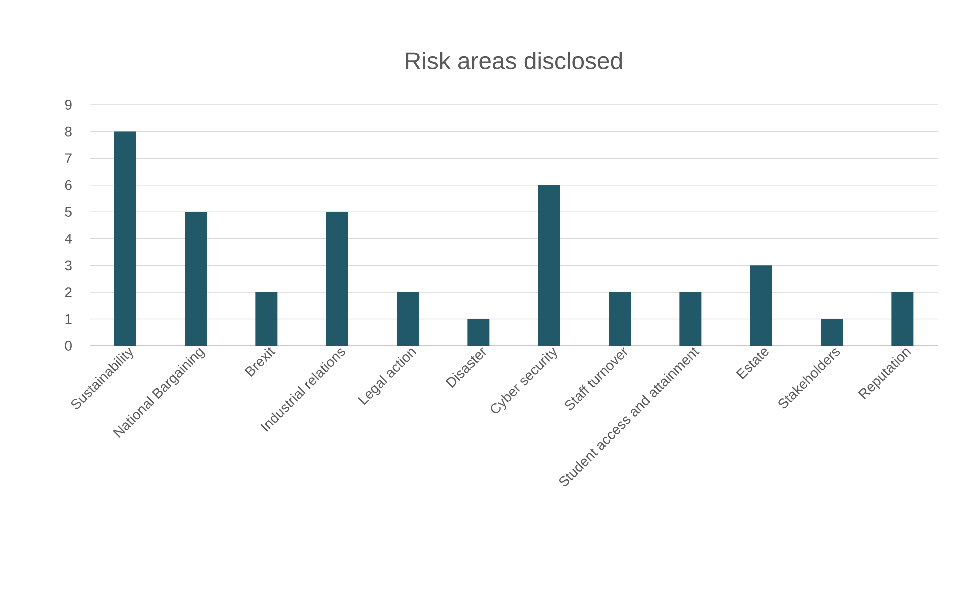 This screenshot has height=611, width=954. Describe the element at coordinates (68, 131) in the screenshot. I see `y-tick-label: 8` at that location.